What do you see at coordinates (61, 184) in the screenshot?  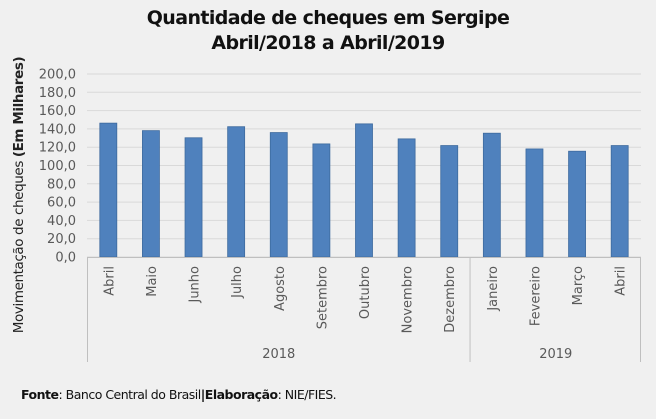 I see `y-tick-label: 80,0` at bounding box center [61, 184].